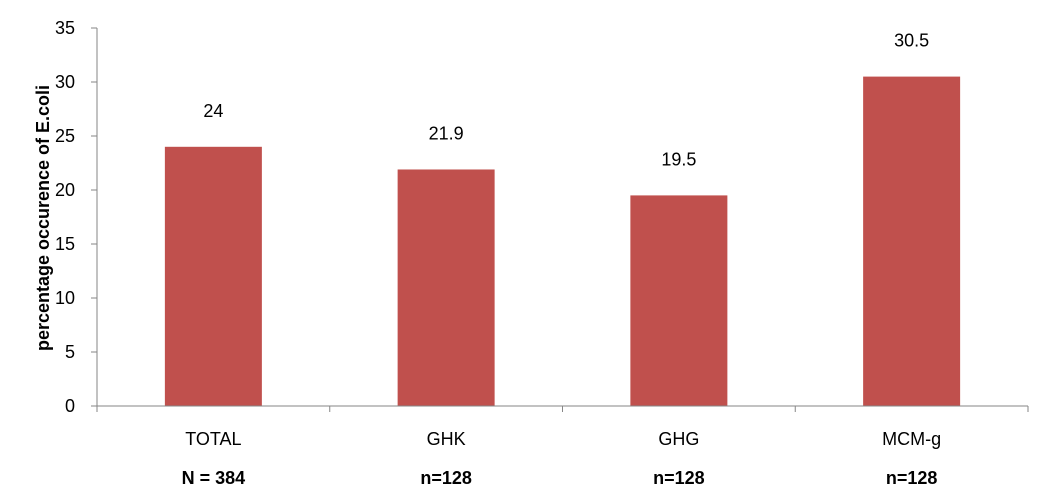  What do you see at coordinates (213, 111) in the screenshot?
I see `data-label: 24` at bounding box center [213, 111].